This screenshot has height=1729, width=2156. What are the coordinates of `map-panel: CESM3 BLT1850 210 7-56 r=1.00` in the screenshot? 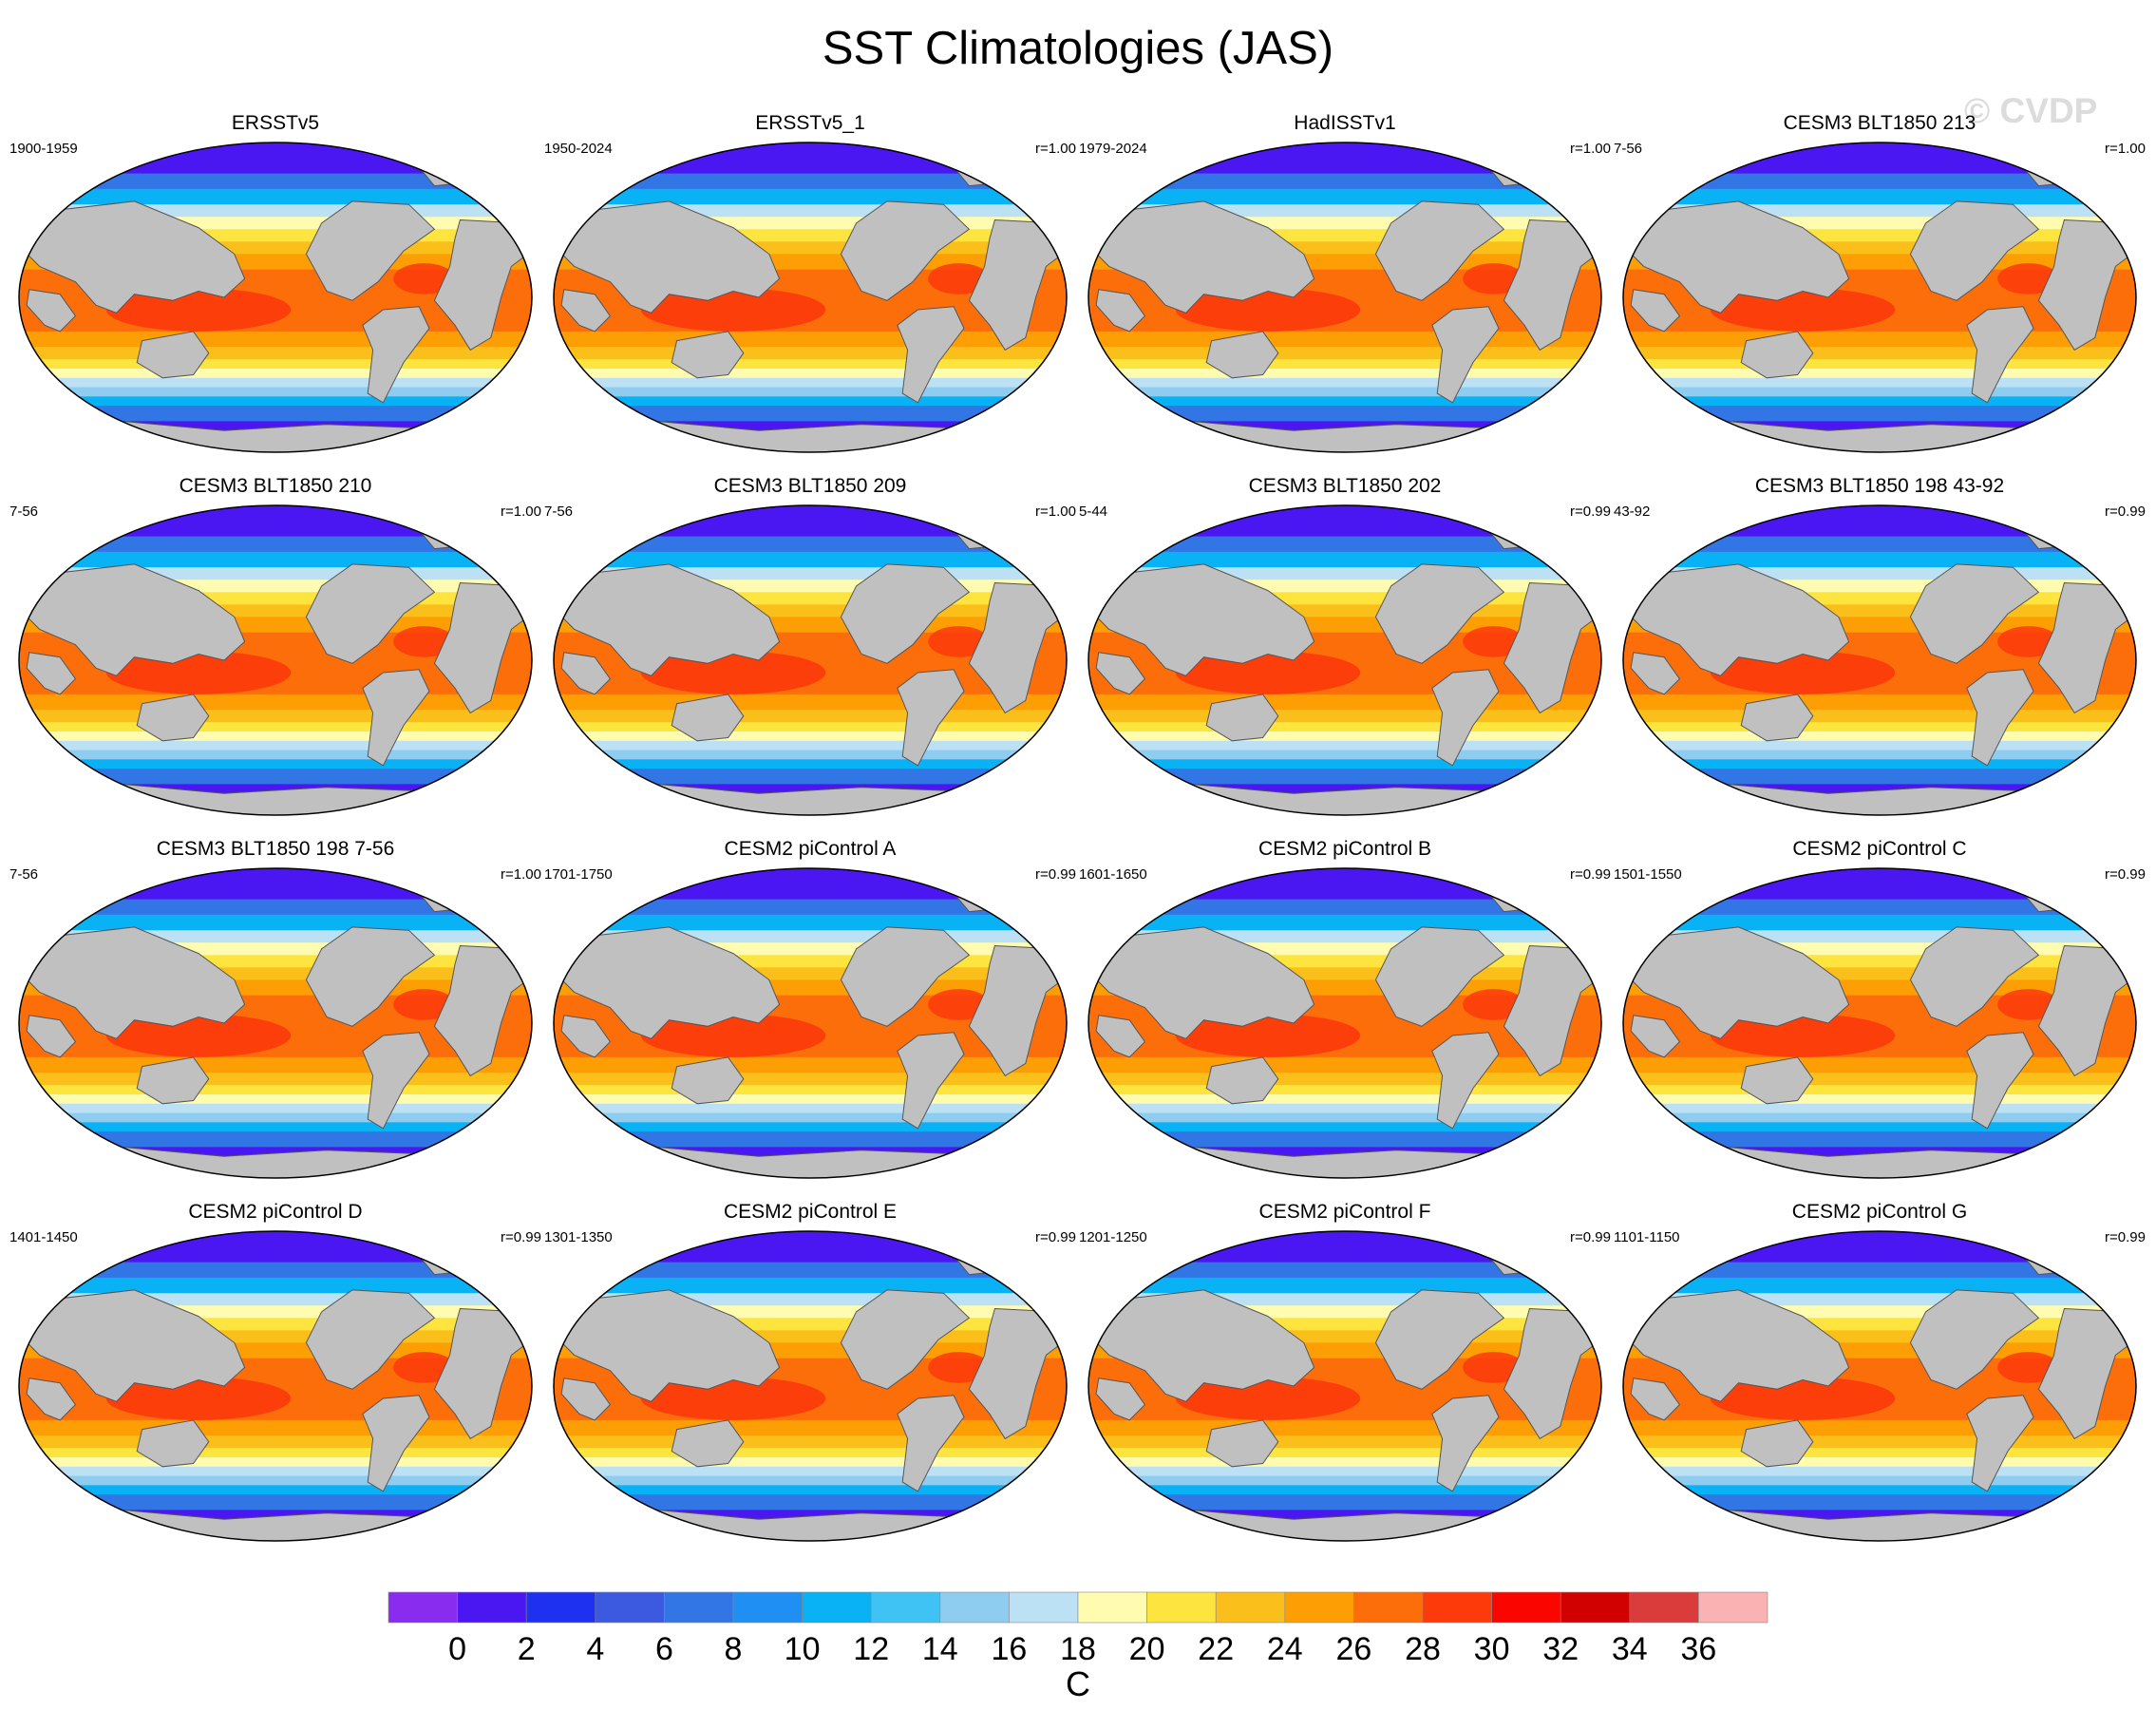 It's located at (275, 655).